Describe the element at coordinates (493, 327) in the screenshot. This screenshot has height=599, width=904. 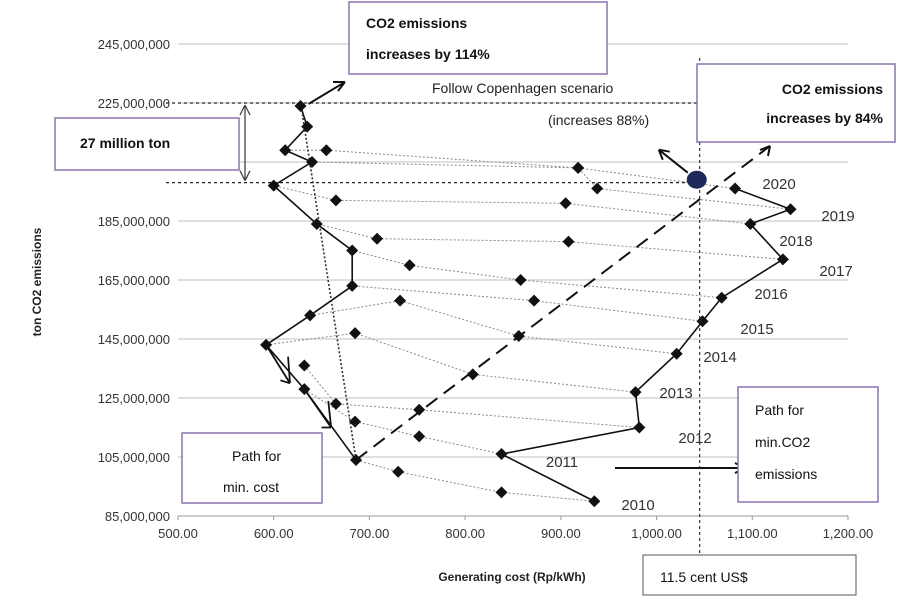
I see `year-line-2014` at that location.